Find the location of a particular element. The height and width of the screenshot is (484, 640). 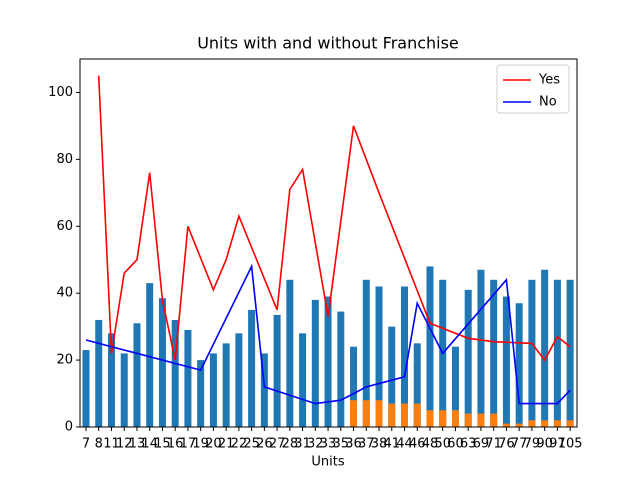

chart-title: Units with and without Franchise is located at coordinates (328, 43).